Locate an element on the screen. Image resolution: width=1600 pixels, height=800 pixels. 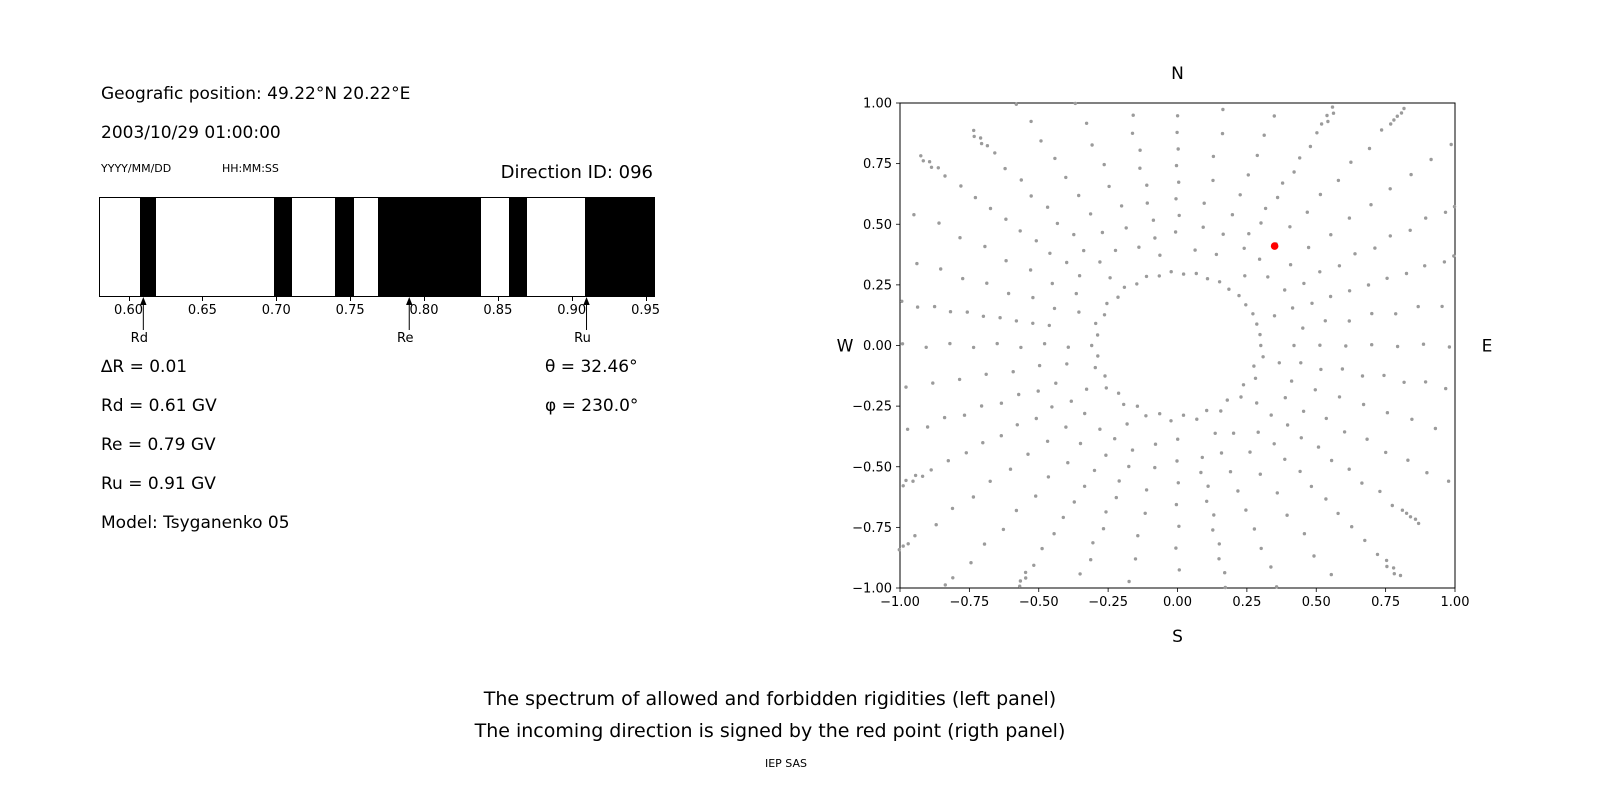
geo-position-text: Geografic position: 49.22°N 20.22°E is located at coordinates (256, 94).